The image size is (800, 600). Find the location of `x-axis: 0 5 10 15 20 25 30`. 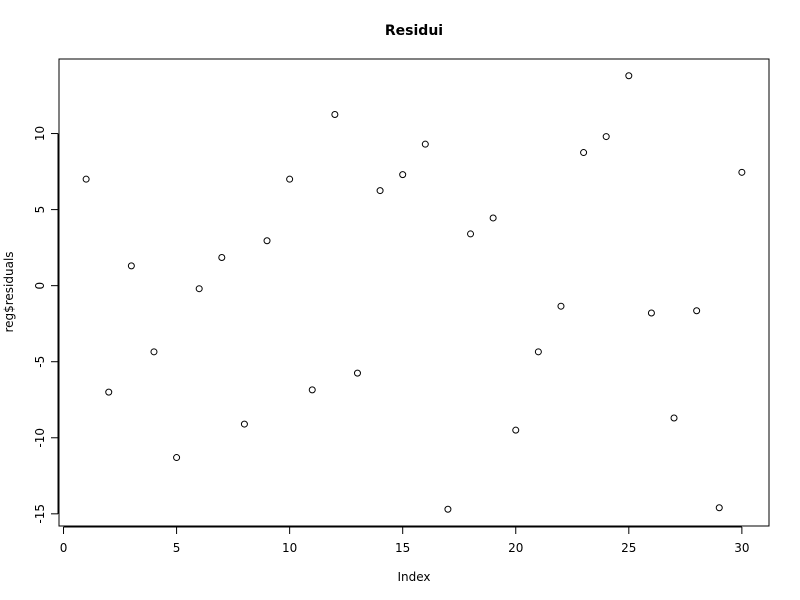

x-axis: 0 5 10 15 20 25 30 is located at coordinates (405, 540).